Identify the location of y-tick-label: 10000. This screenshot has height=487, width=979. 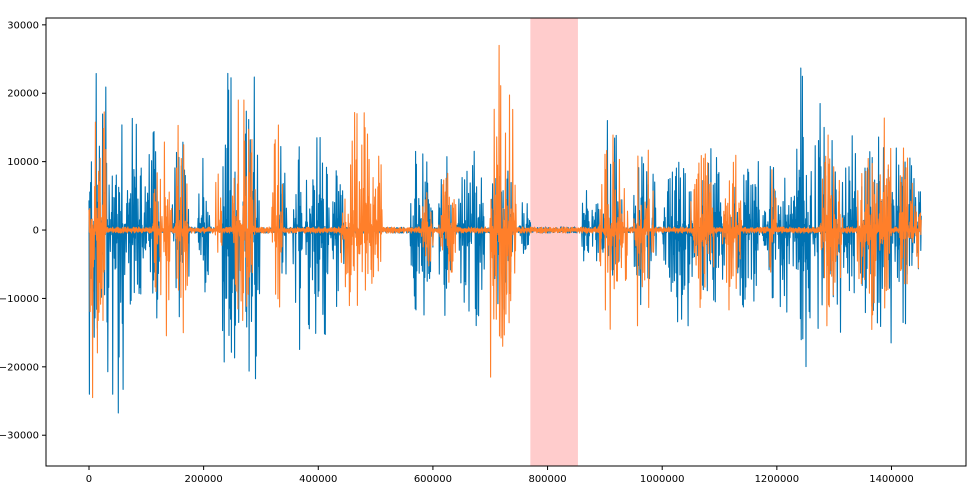
(23, 162).